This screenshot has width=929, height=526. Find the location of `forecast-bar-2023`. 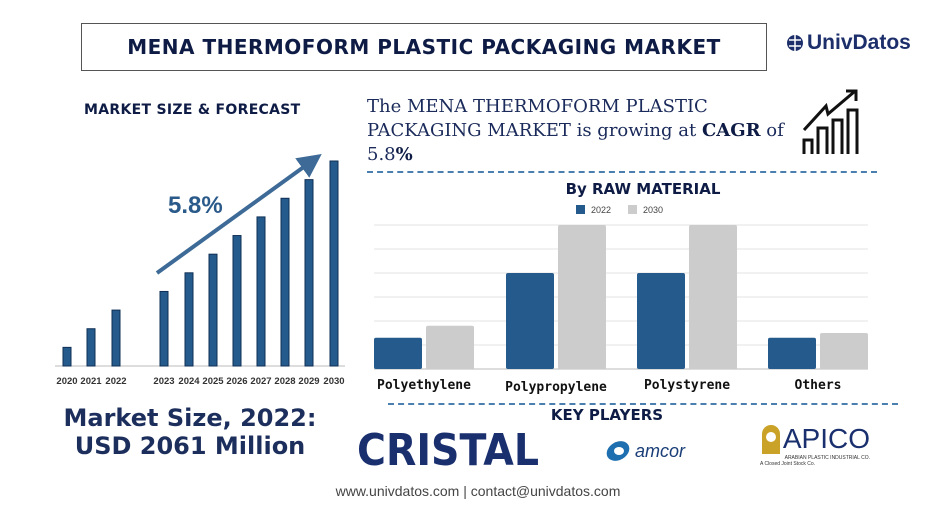

forecast-bar-2023 is located at coordinates (164, 328).